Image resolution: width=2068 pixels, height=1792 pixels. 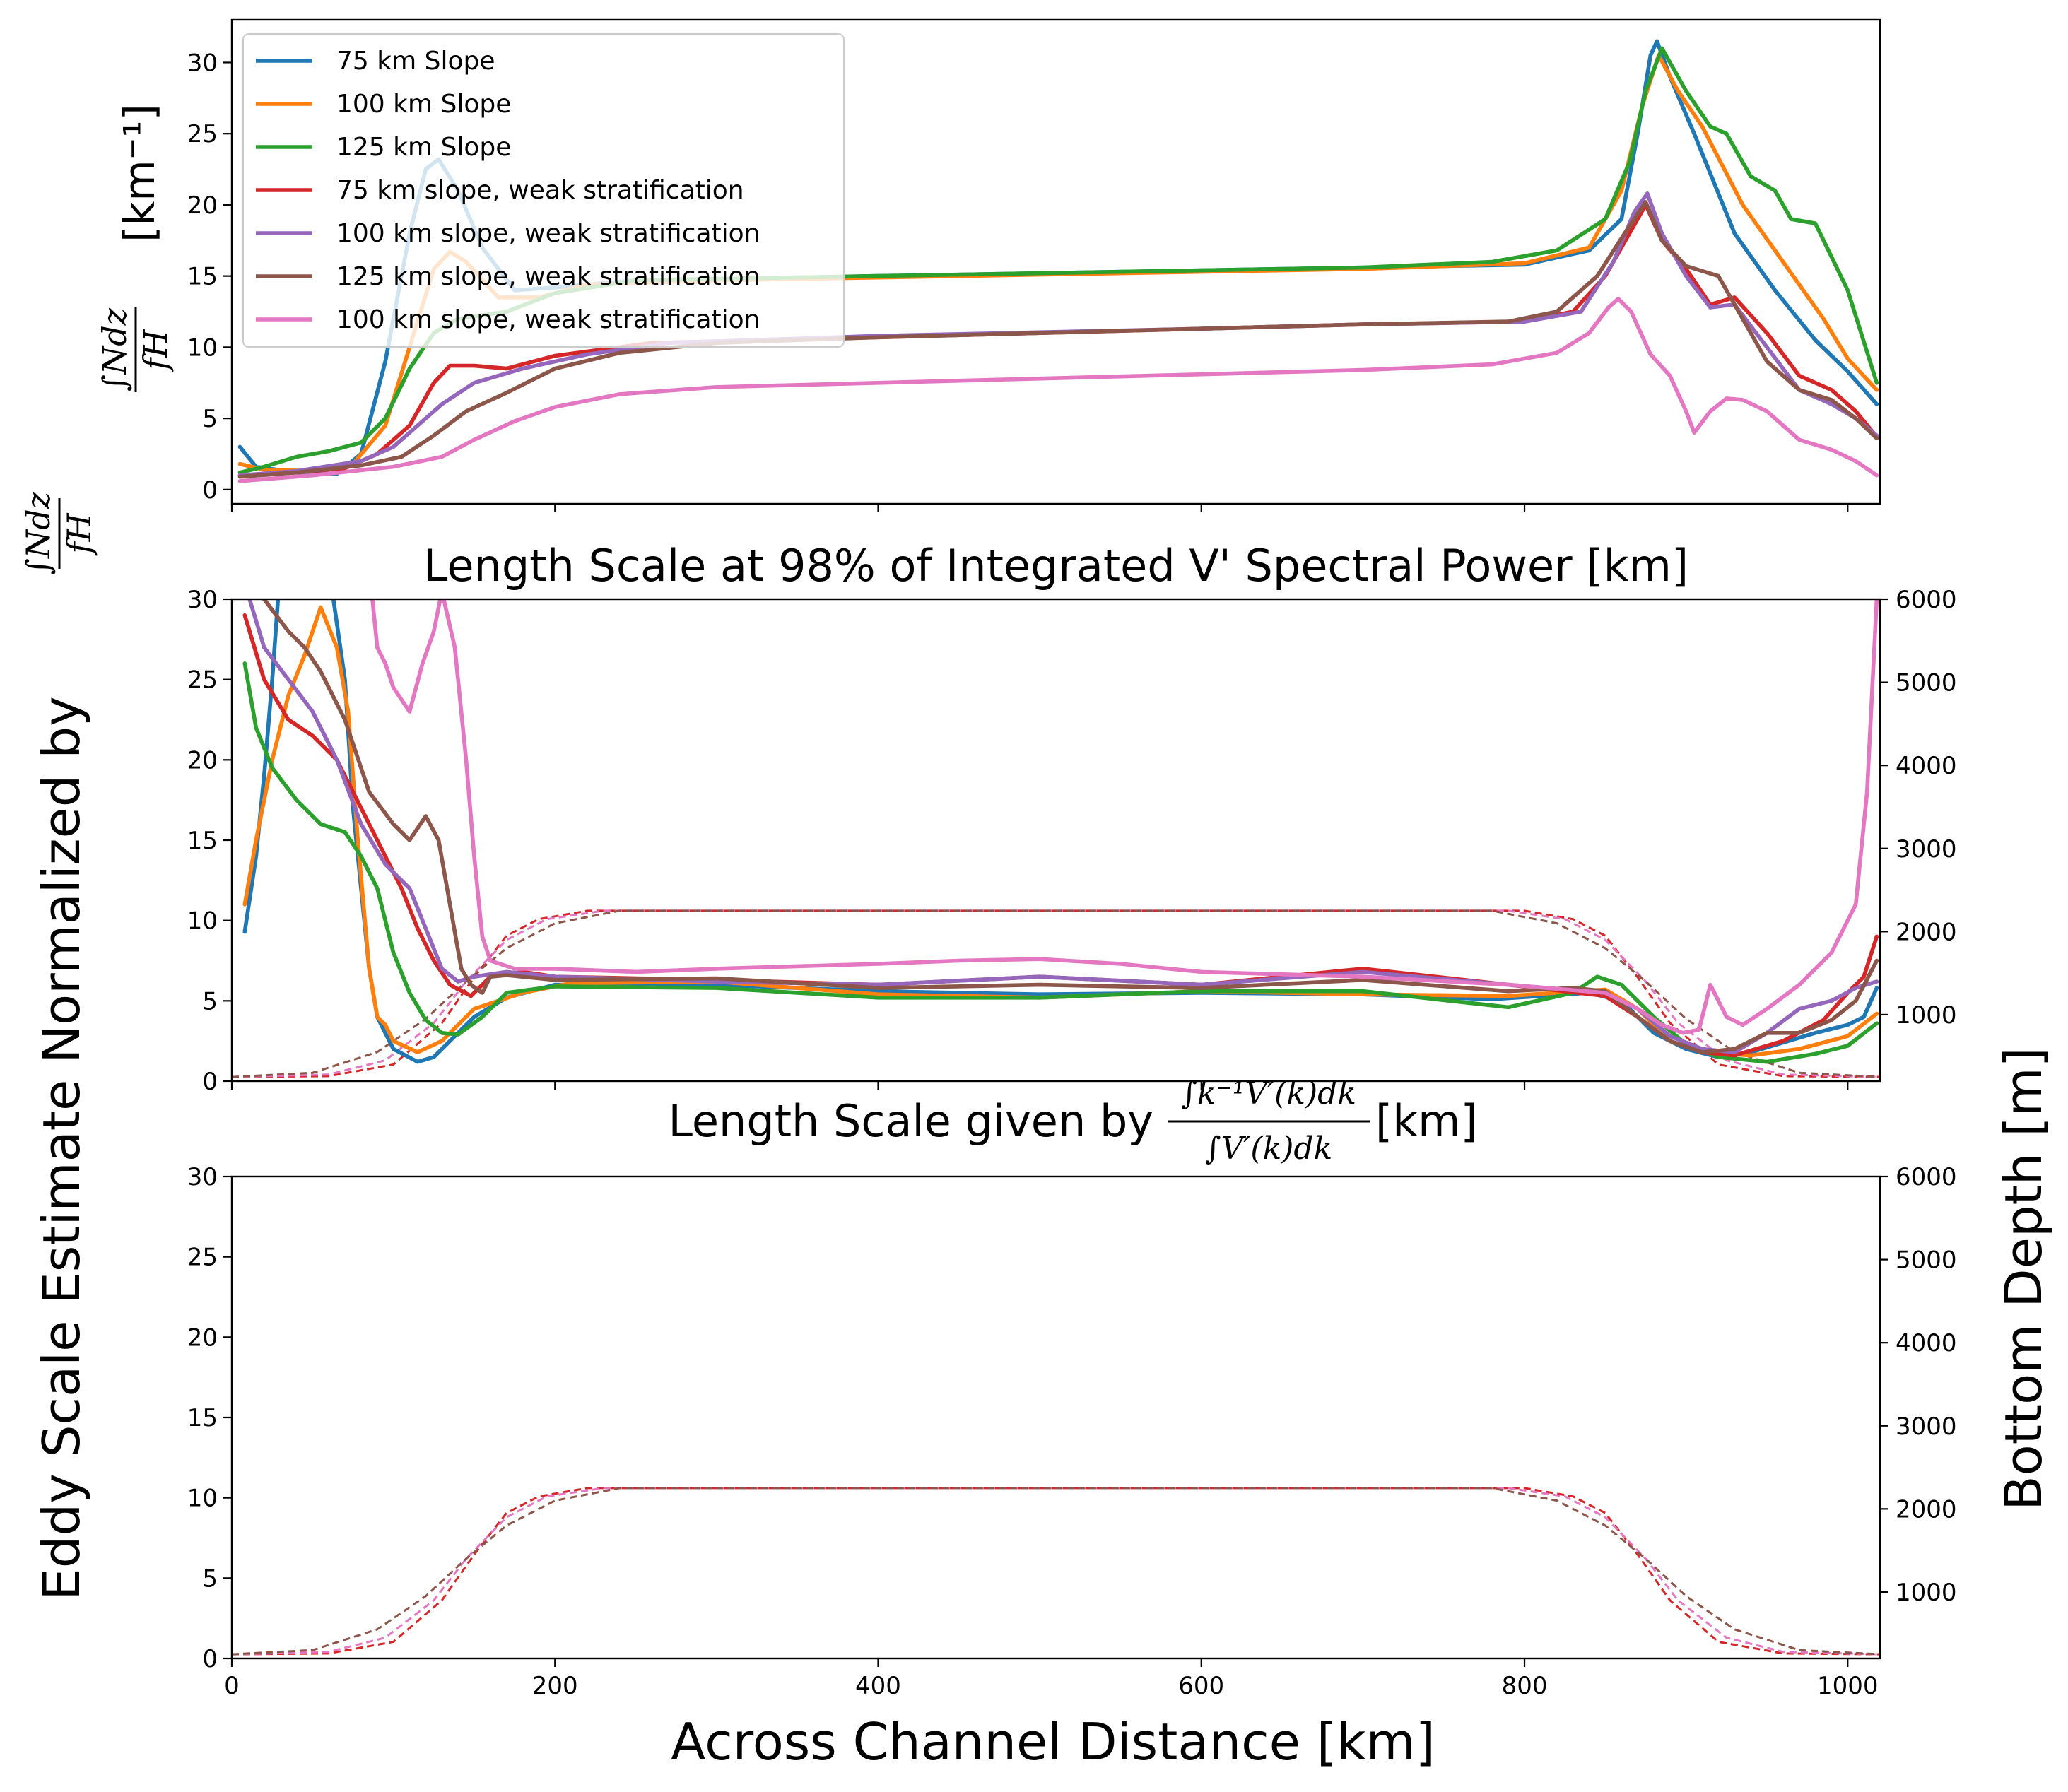 What do you see at coordinates (878, 1686) in the screenshot?
I see `x-tick-label: 400` at bounding box center [878, 1686].